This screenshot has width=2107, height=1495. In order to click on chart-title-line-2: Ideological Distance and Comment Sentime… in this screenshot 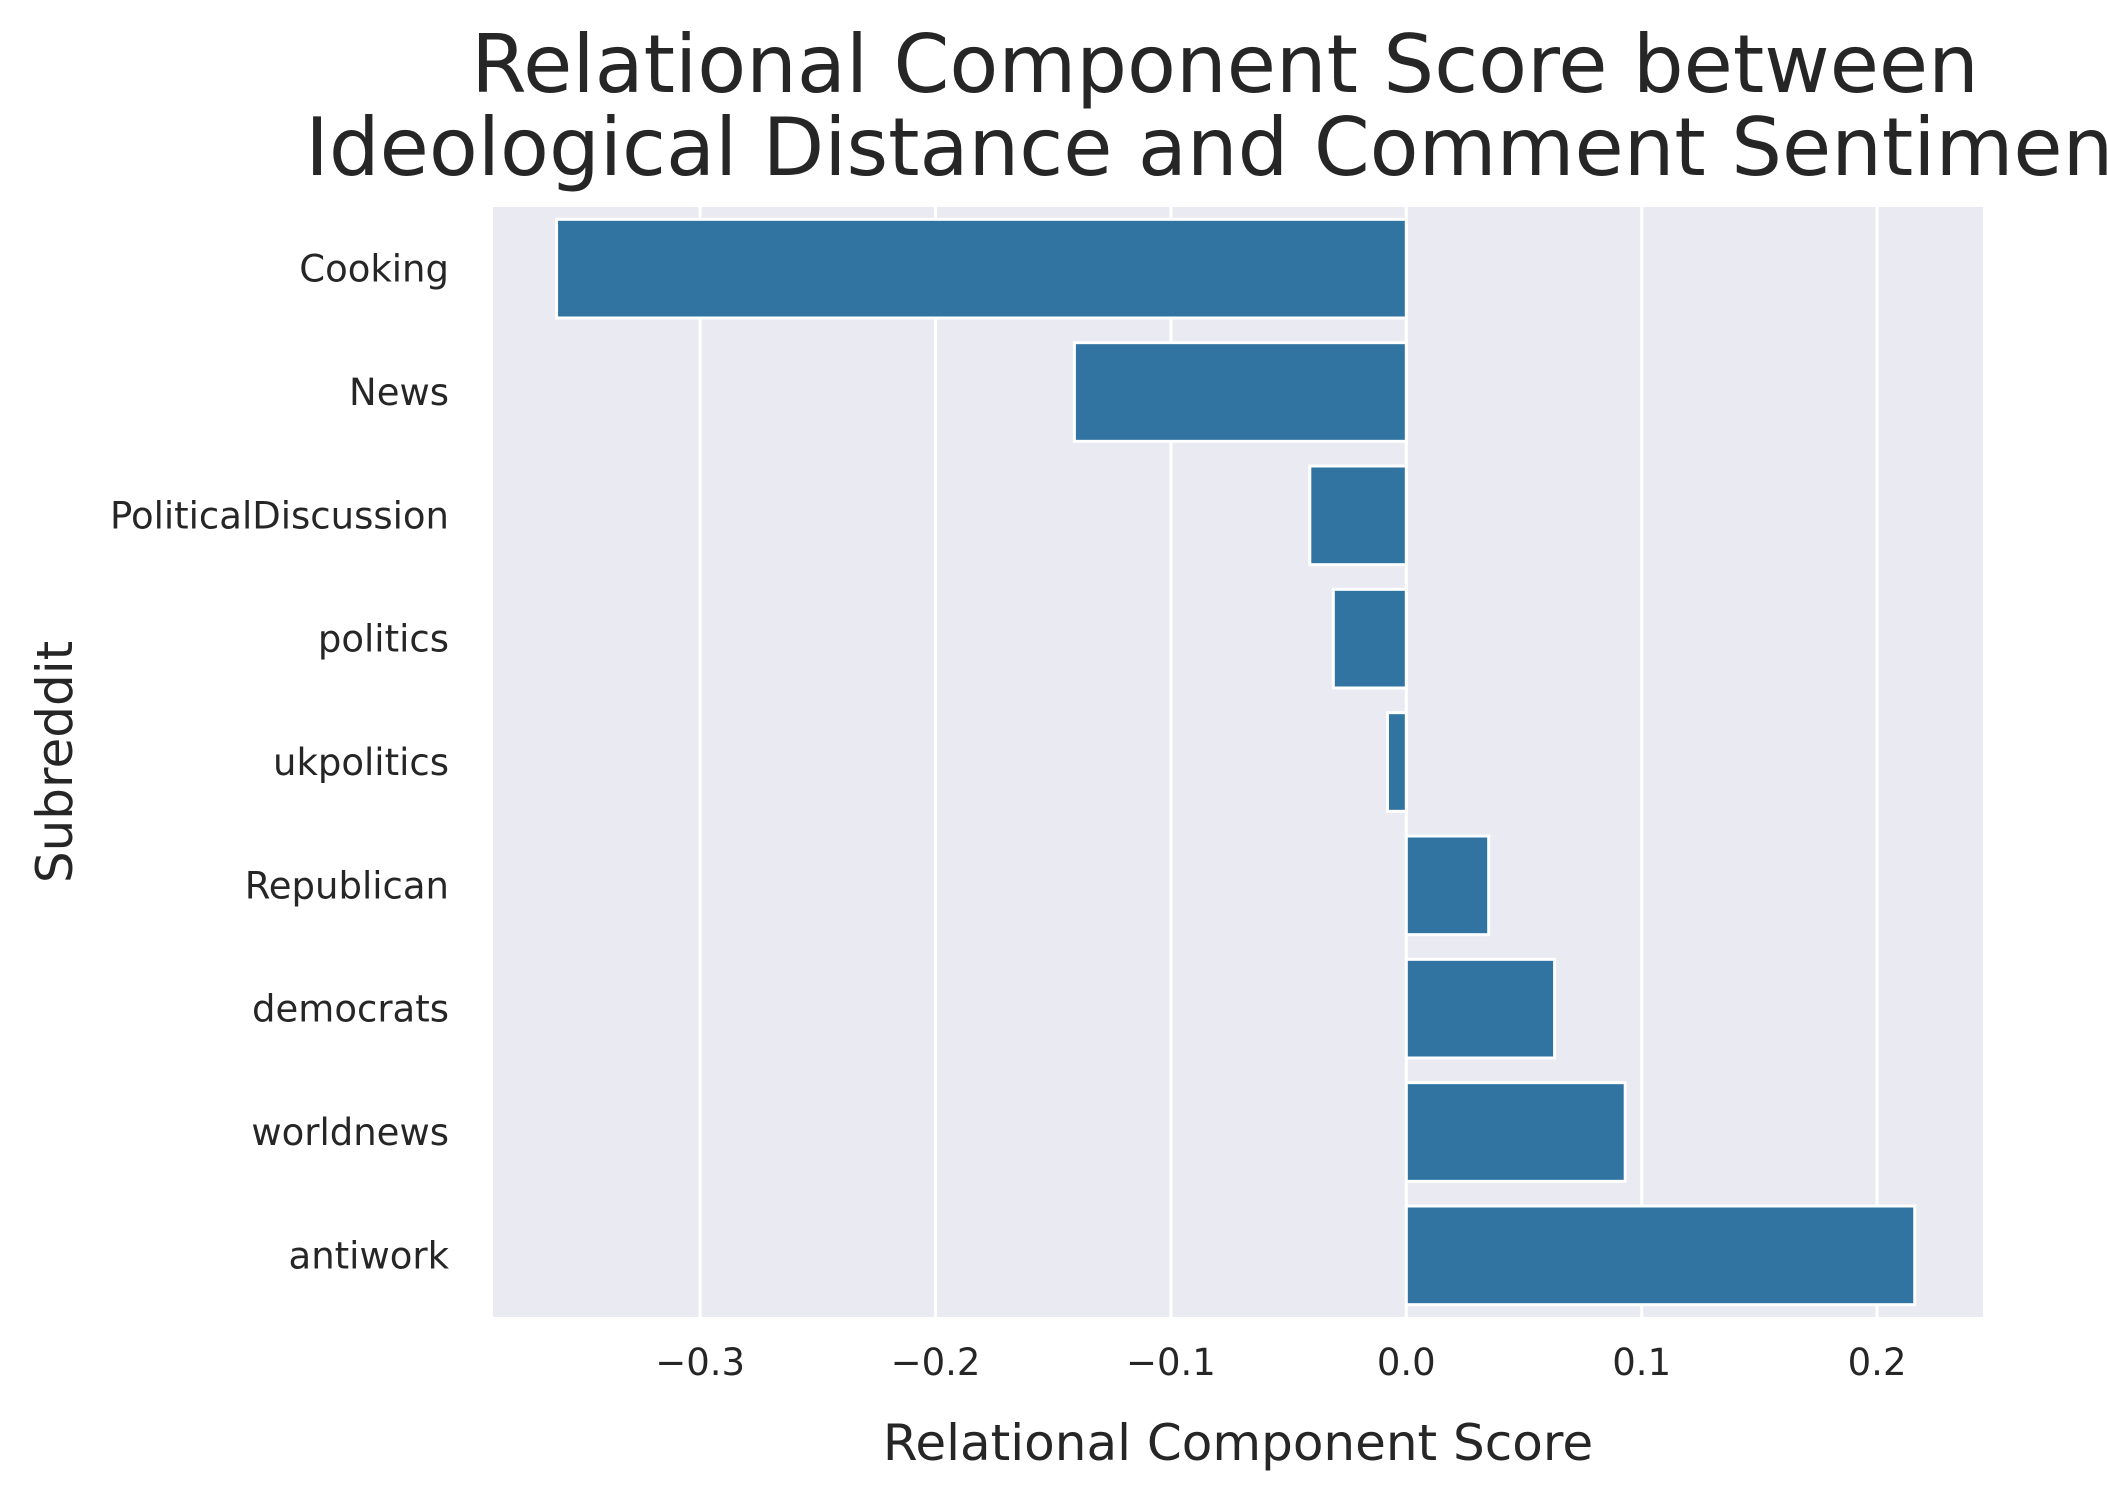, I will do `click(1206, 147)`.